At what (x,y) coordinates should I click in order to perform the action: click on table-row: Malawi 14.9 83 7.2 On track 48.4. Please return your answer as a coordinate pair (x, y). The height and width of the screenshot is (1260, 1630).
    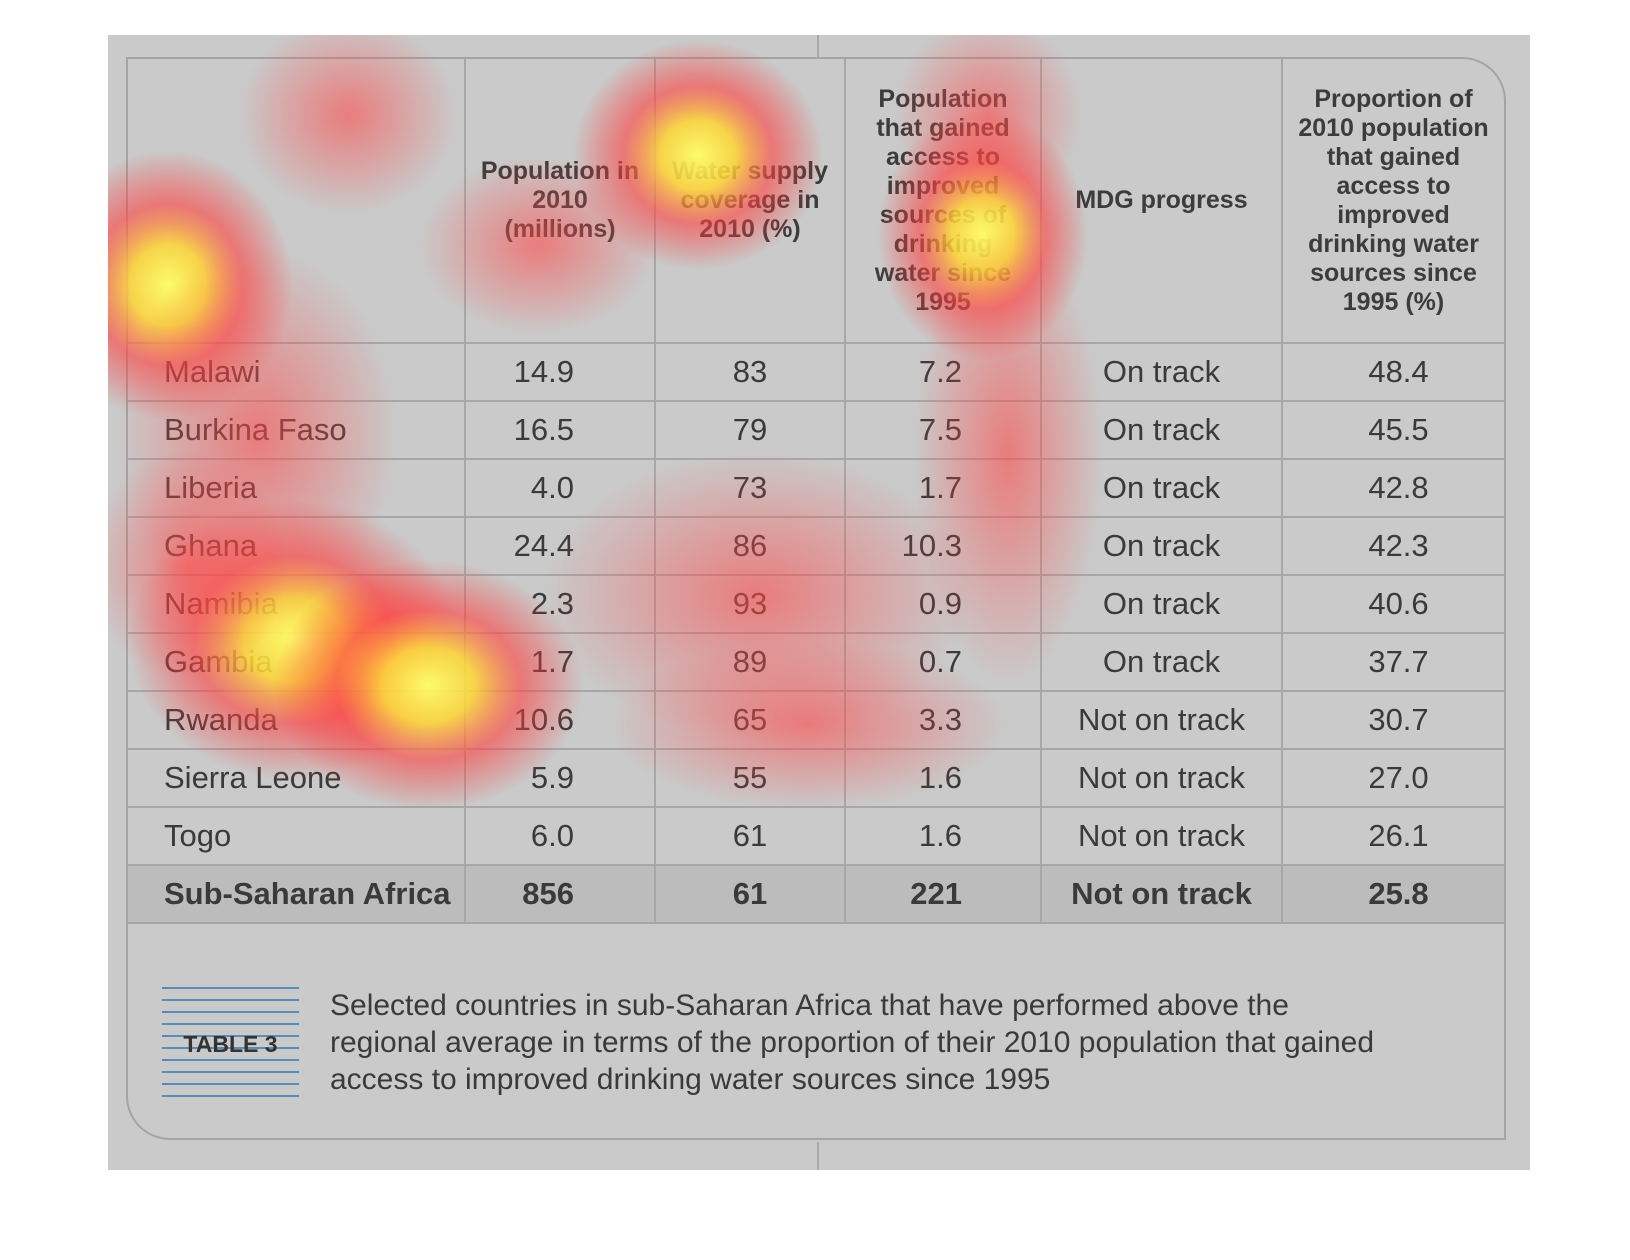
    Looking at the image, I should click on (816, 372).